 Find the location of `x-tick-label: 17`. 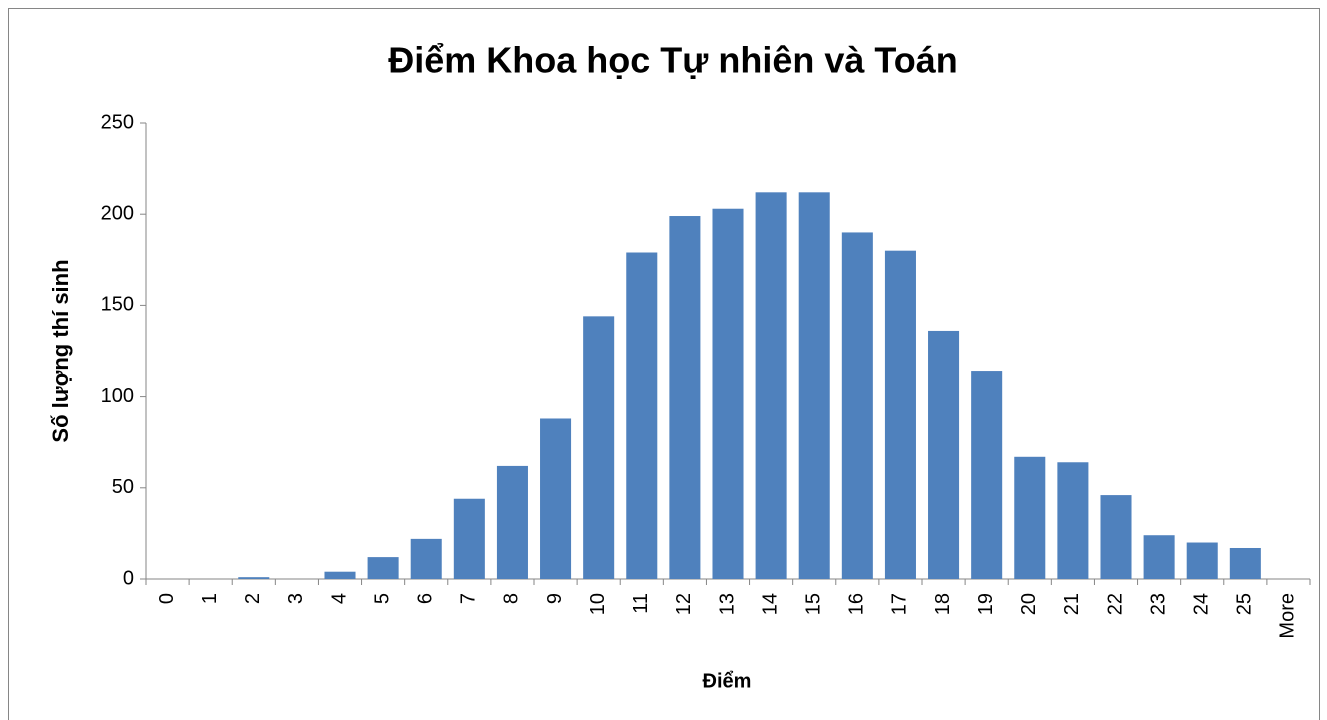

x-tick-label: 17 is located at coordinates (900, 604).